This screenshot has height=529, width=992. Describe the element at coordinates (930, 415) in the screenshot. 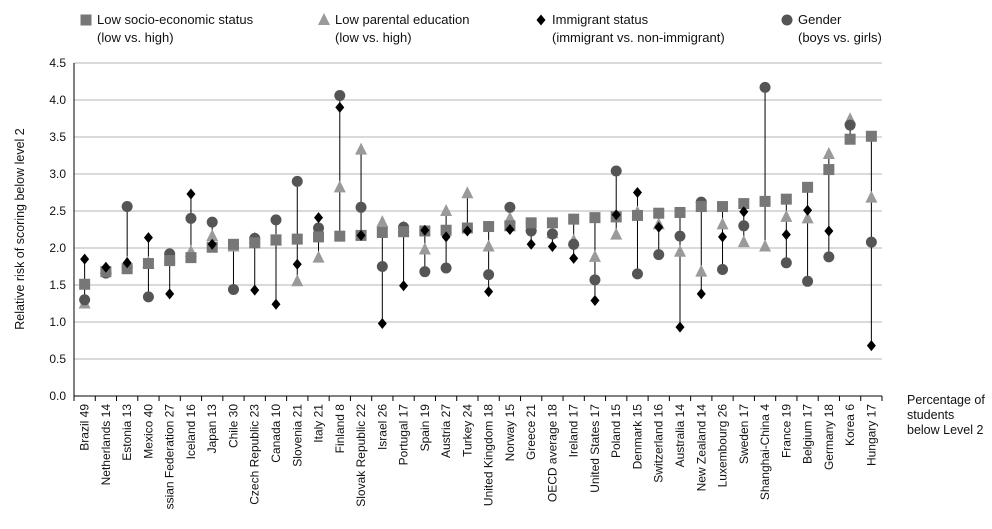

I see `note-line: students` at that location.